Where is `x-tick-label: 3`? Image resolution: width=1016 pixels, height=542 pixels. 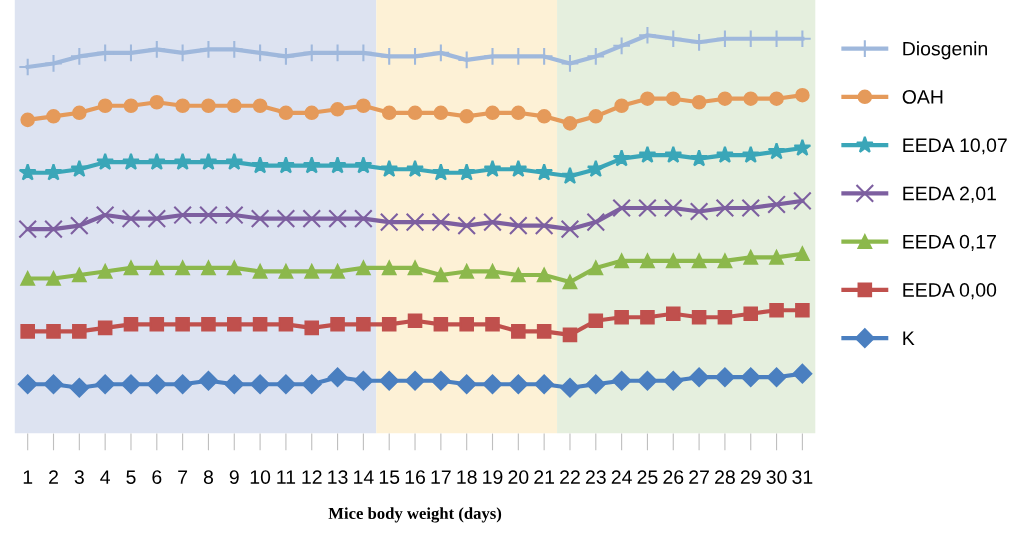
x-tick-label: 3 is located at coordinates (79, 477).